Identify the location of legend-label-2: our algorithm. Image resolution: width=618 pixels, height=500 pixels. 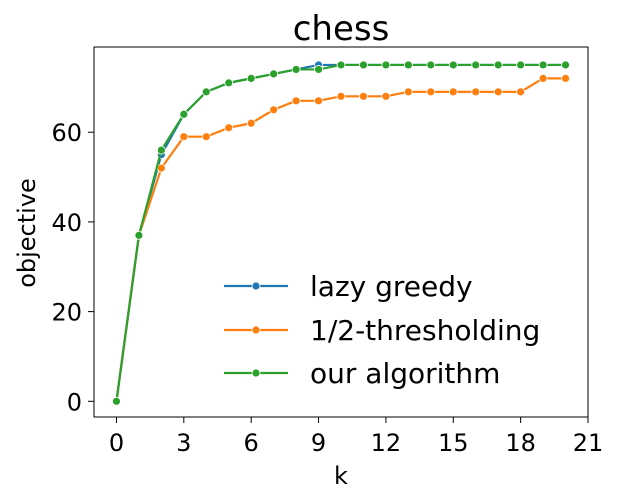
(405, 373).